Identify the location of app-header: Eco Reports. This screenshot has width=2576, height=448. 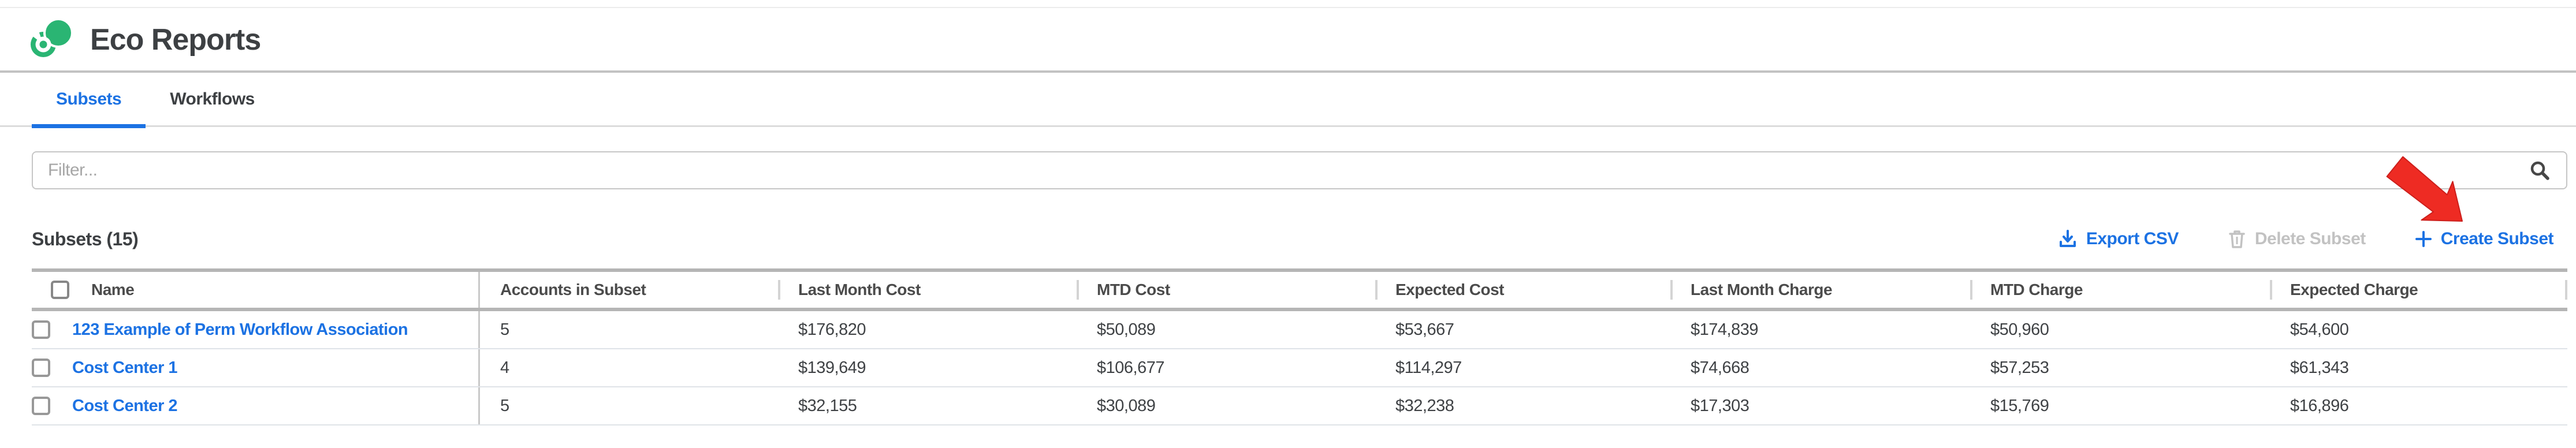
(1303, 39).